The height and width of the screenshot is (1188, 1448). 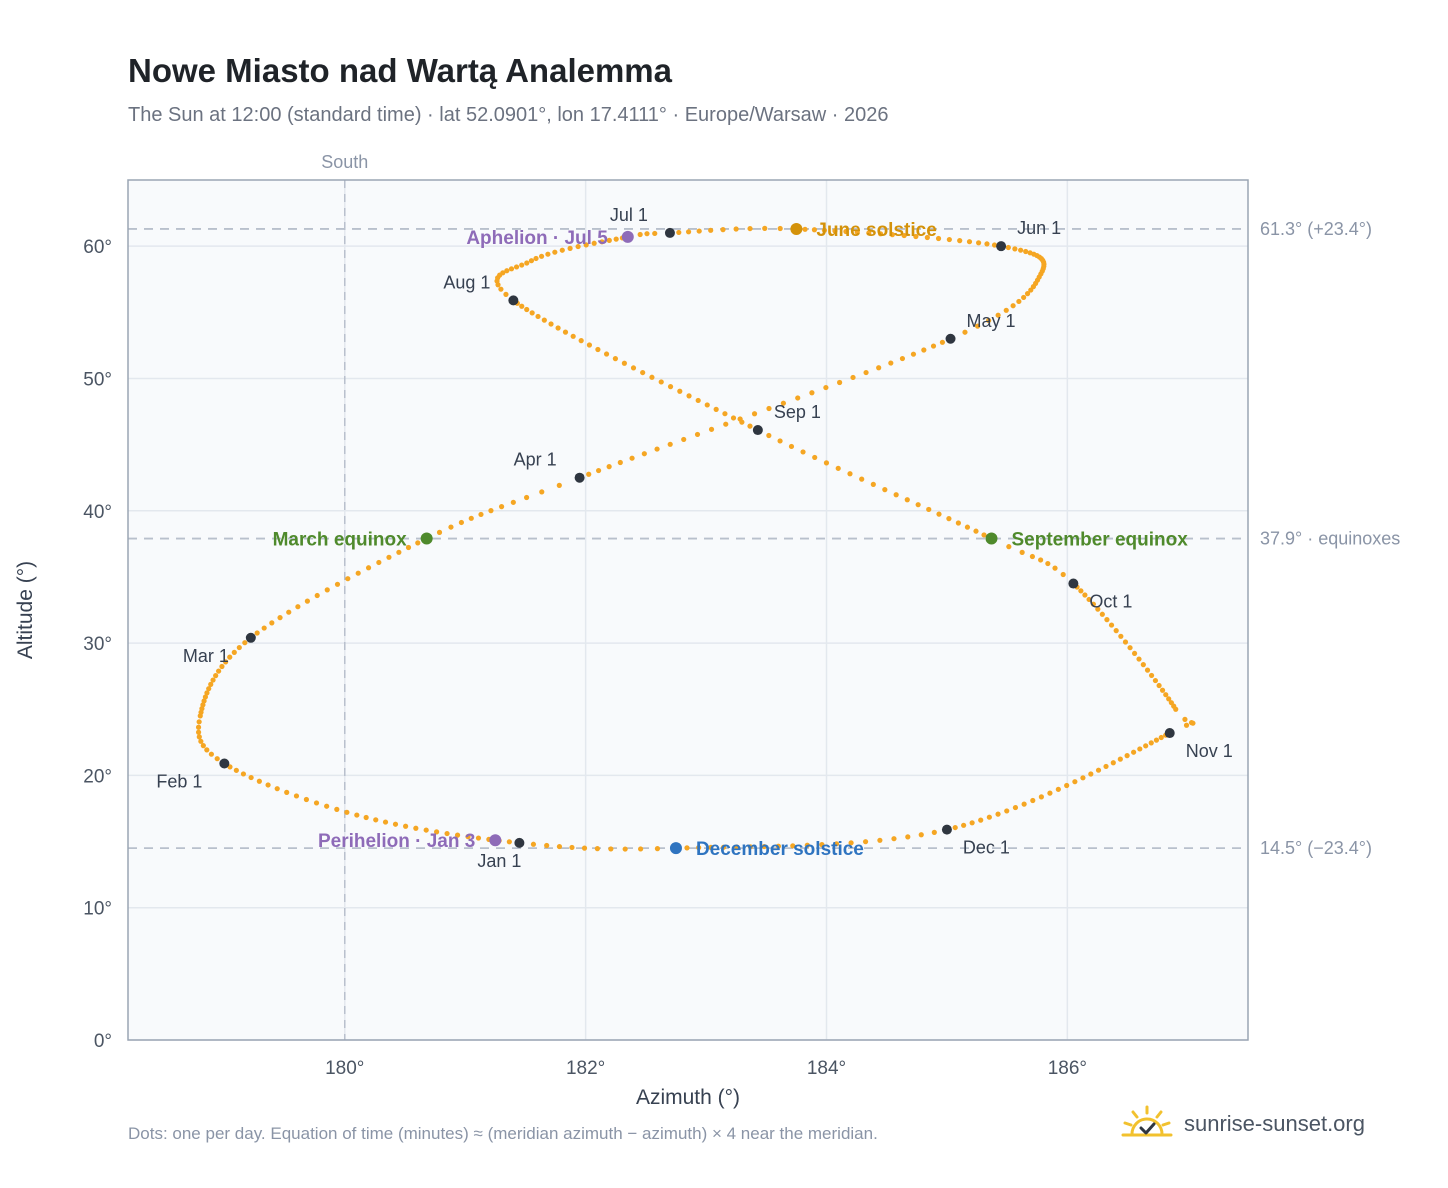 What do you see at coordinates (344, 1068) in the screenshot?
I see `x-tick-label: 180°` at bounding box center [344, 1068].